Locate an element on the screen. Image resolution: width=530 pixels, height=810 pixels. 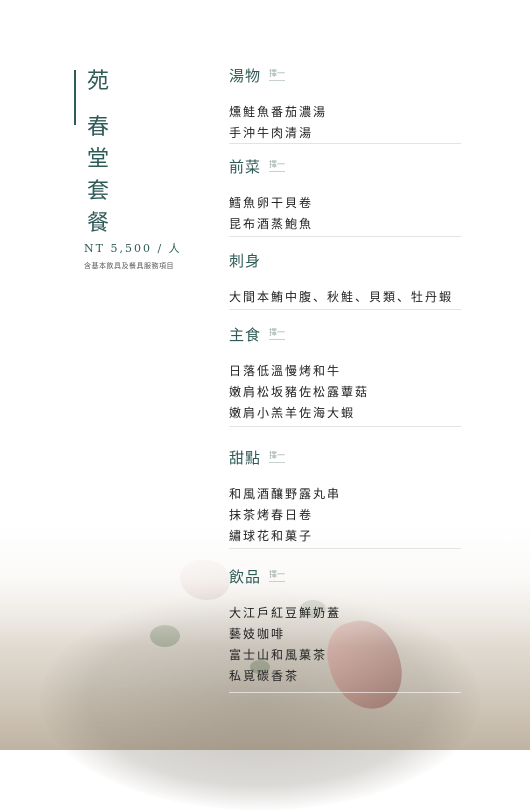
menu-item: 燻鮭魚番茄濃湯 is located at coordinates (278, 112).